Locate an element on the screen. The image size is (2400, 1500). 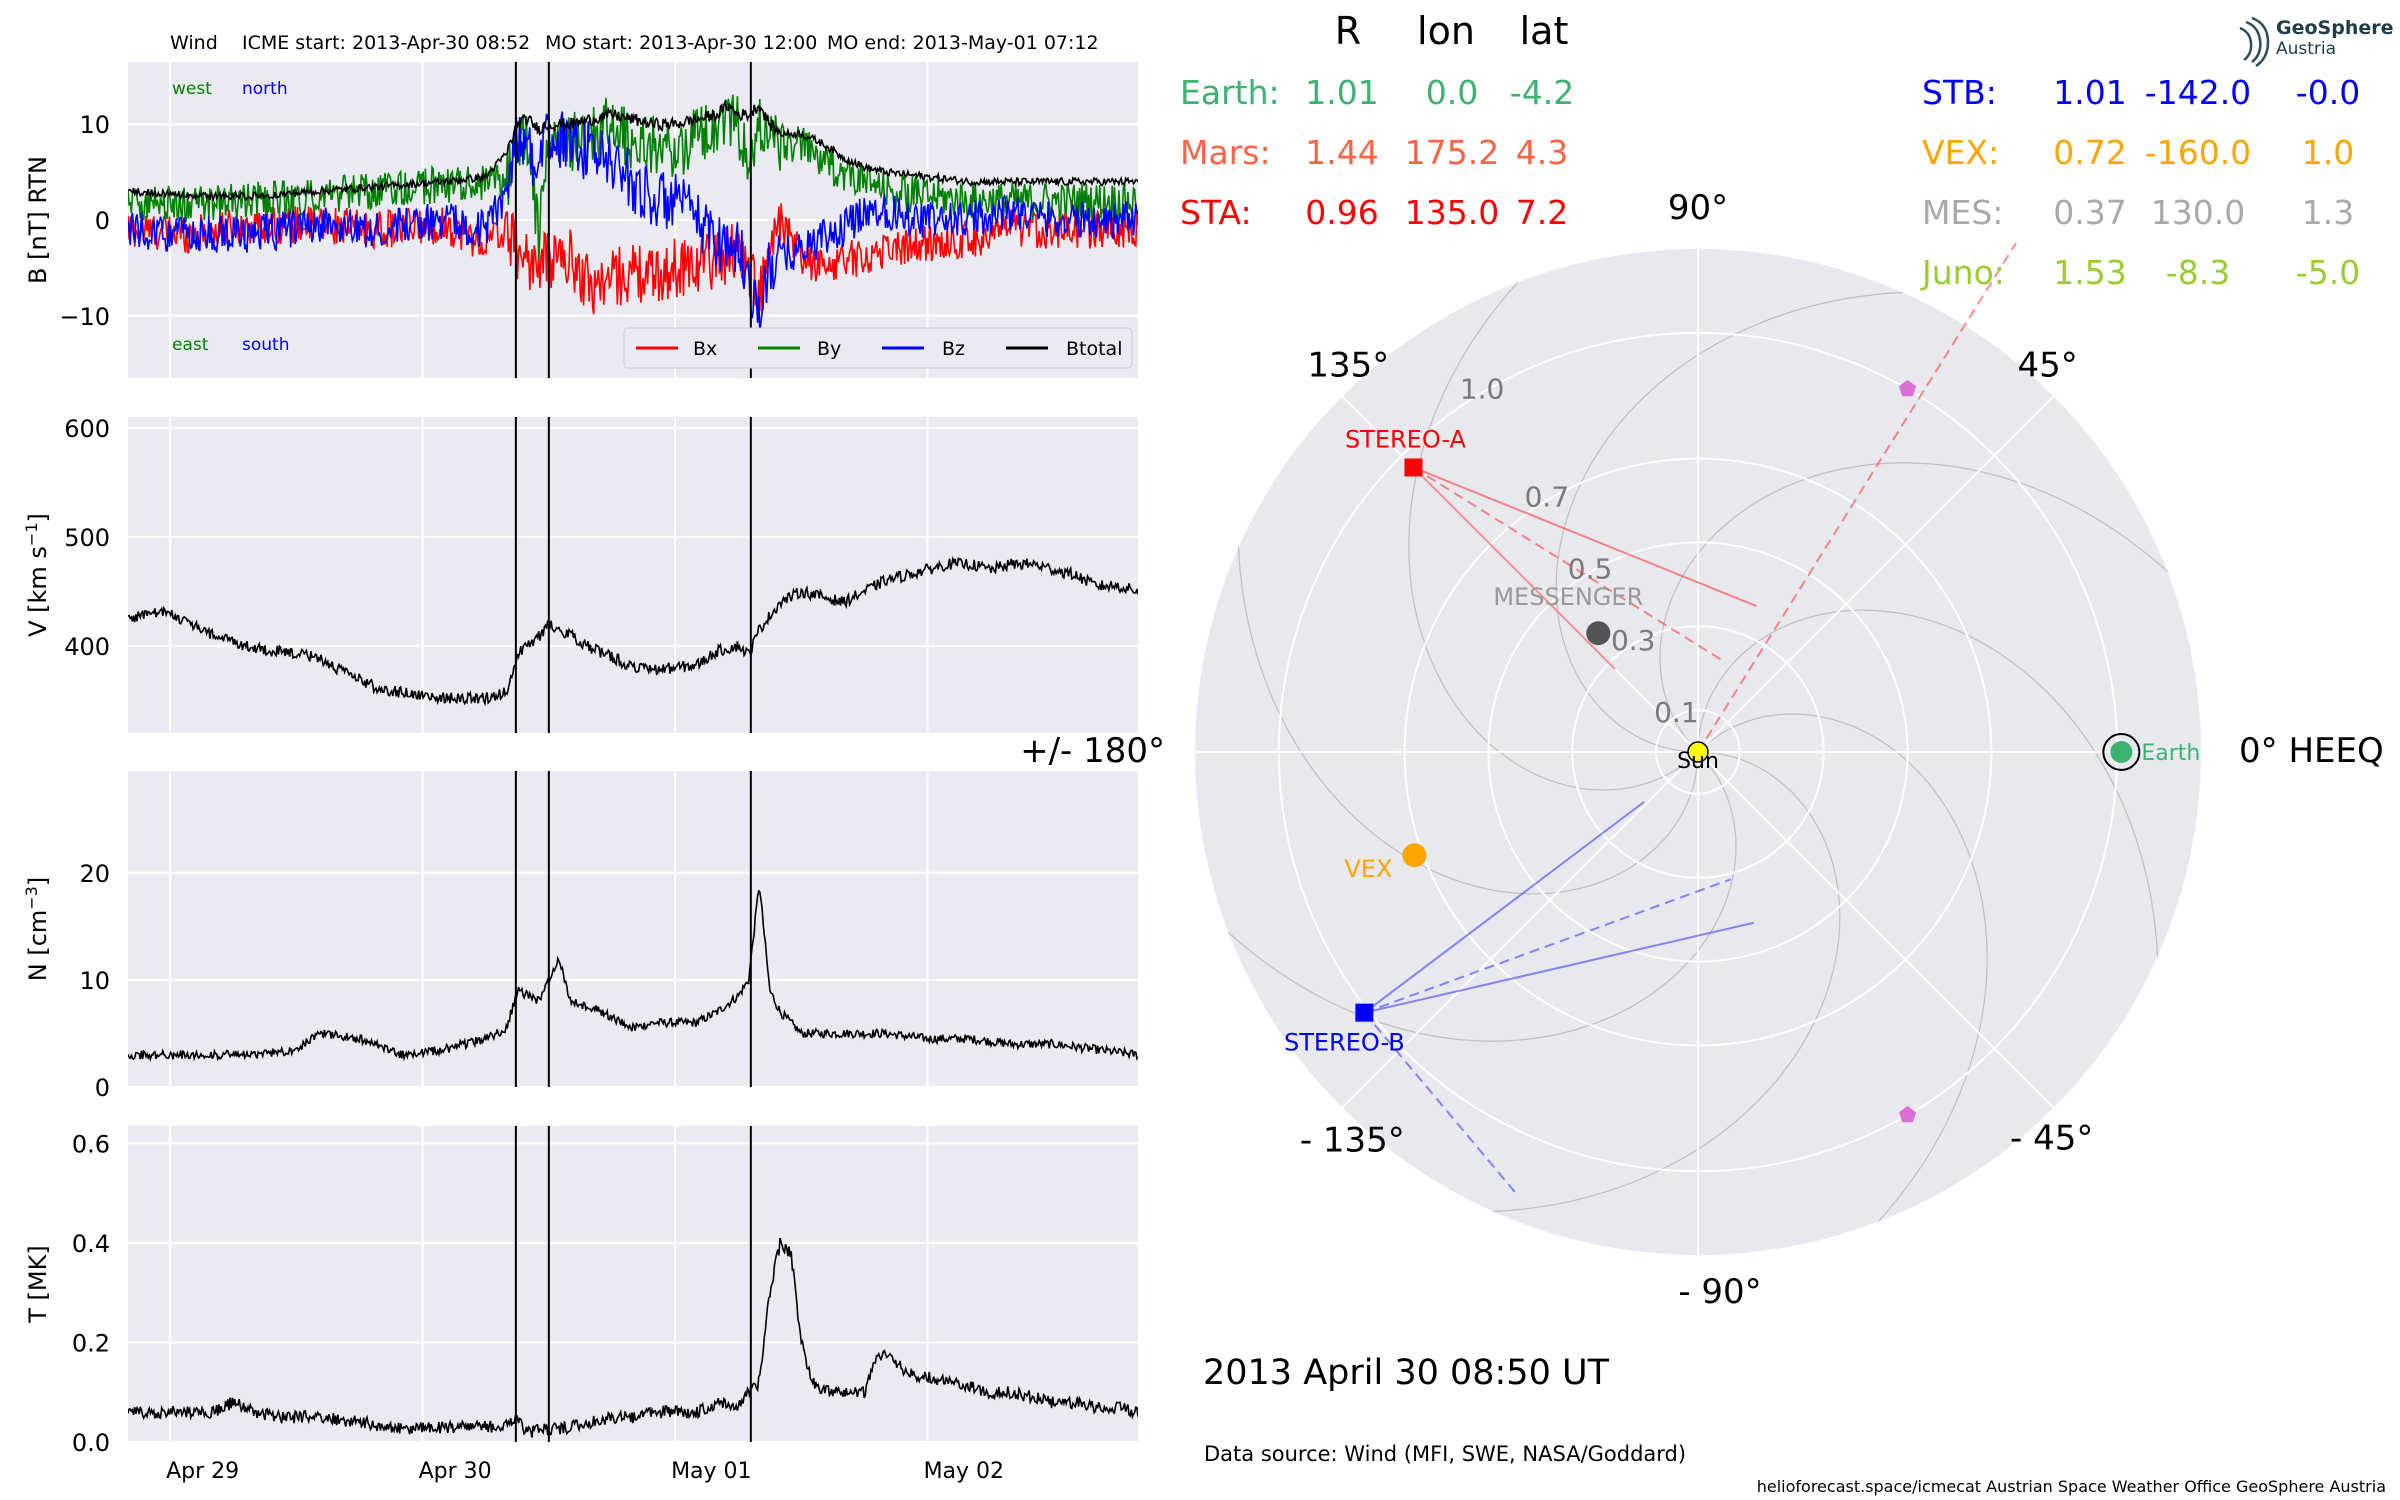
table-lat: 4.3 is located at coordinates (1542, 152).